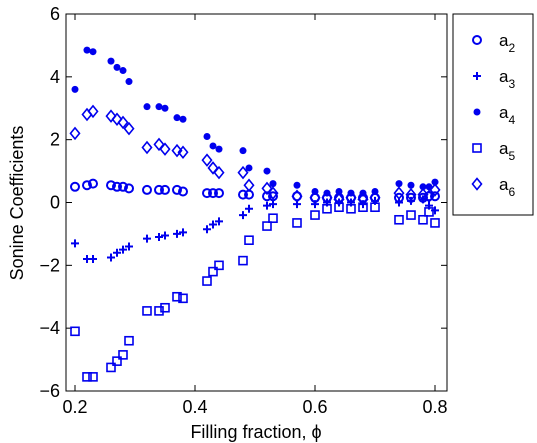  Describe the element at coordinates (477, 148) in the screenshot. I see `legend-marker-a5` at that location.